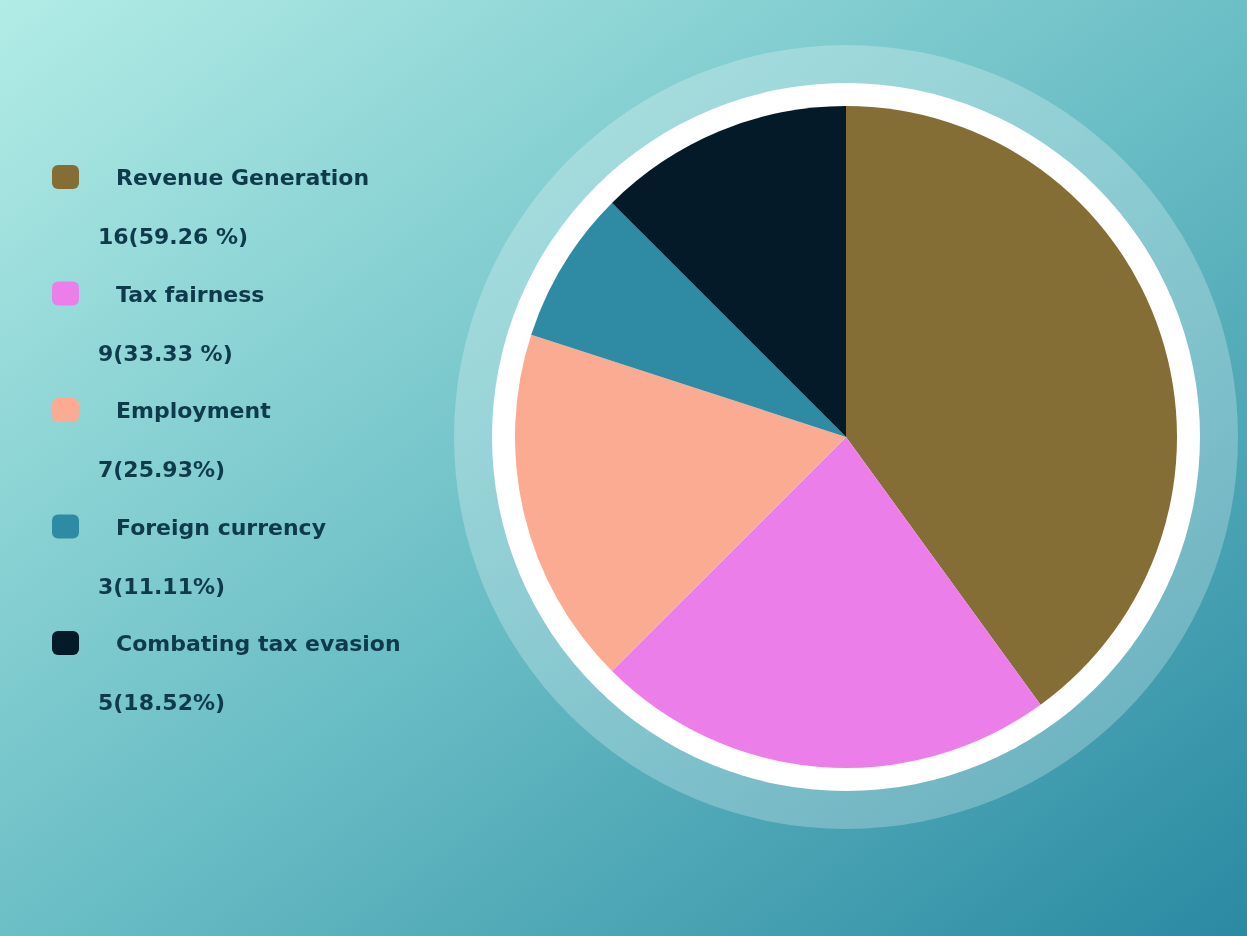 The image size is (1247, 936). What do you see at coordinates (194, 410) in the screenshot?
I see `legend-label: Employment` at bounding box center [194, 410].